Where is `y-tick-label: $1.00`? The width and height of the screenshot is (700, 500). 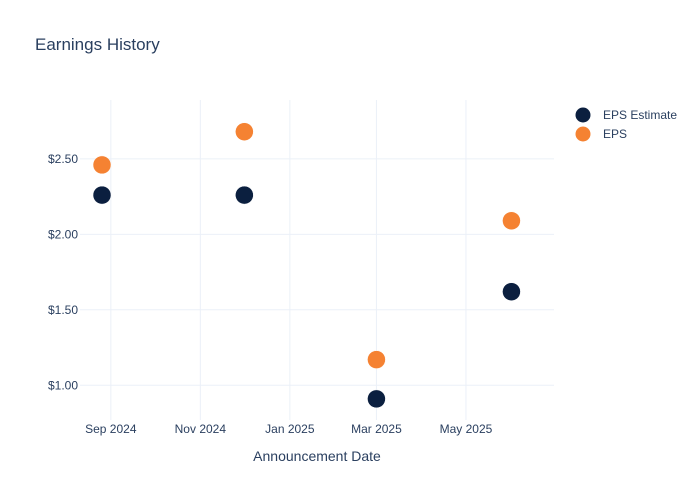
y-tick-label: $1.00 is located at coordinates (63, 385).